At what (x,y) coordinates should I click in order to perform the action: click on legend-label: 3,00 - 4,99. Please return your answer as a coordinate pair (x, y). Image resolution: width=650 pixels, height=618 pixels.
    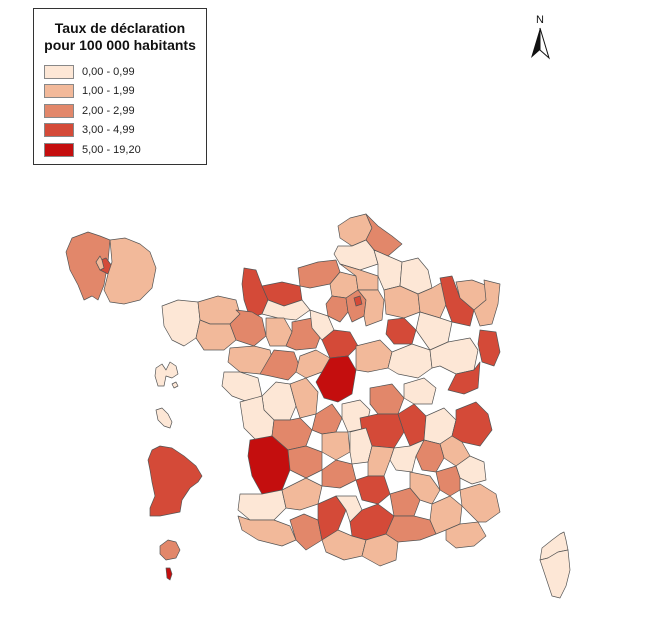
    Looking at the image, I should click on (108, 130).